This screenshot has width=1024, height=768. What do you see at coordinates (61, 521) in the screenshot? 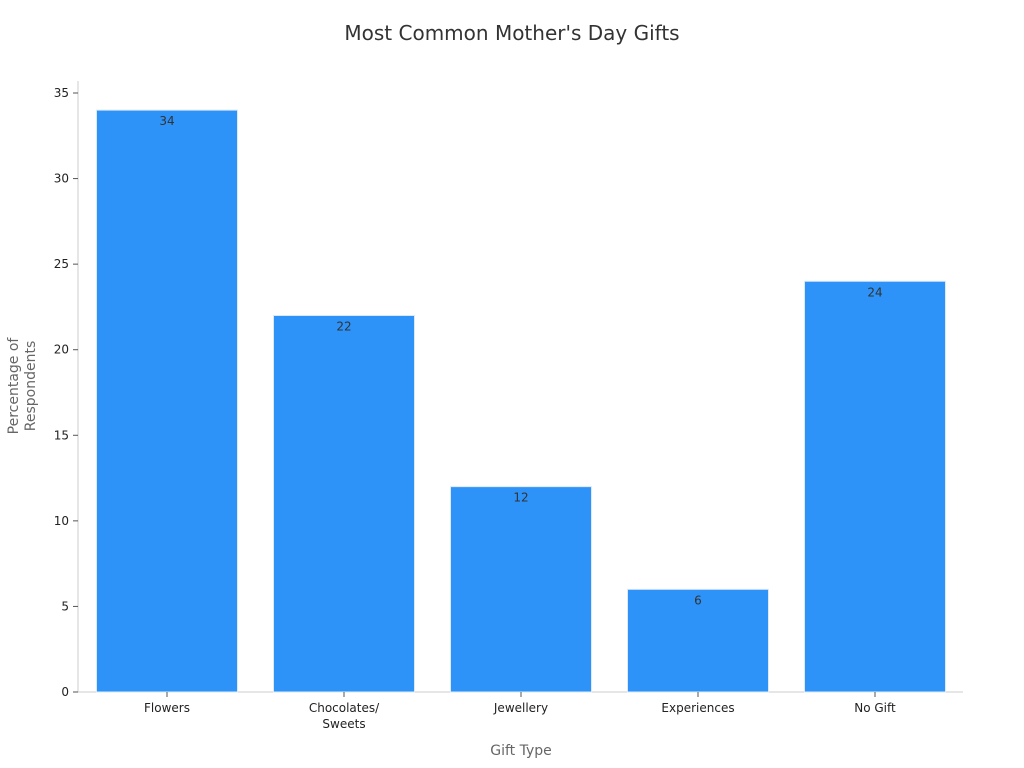
I see `y-tick-label: 10` at bounding box center [61, 521].